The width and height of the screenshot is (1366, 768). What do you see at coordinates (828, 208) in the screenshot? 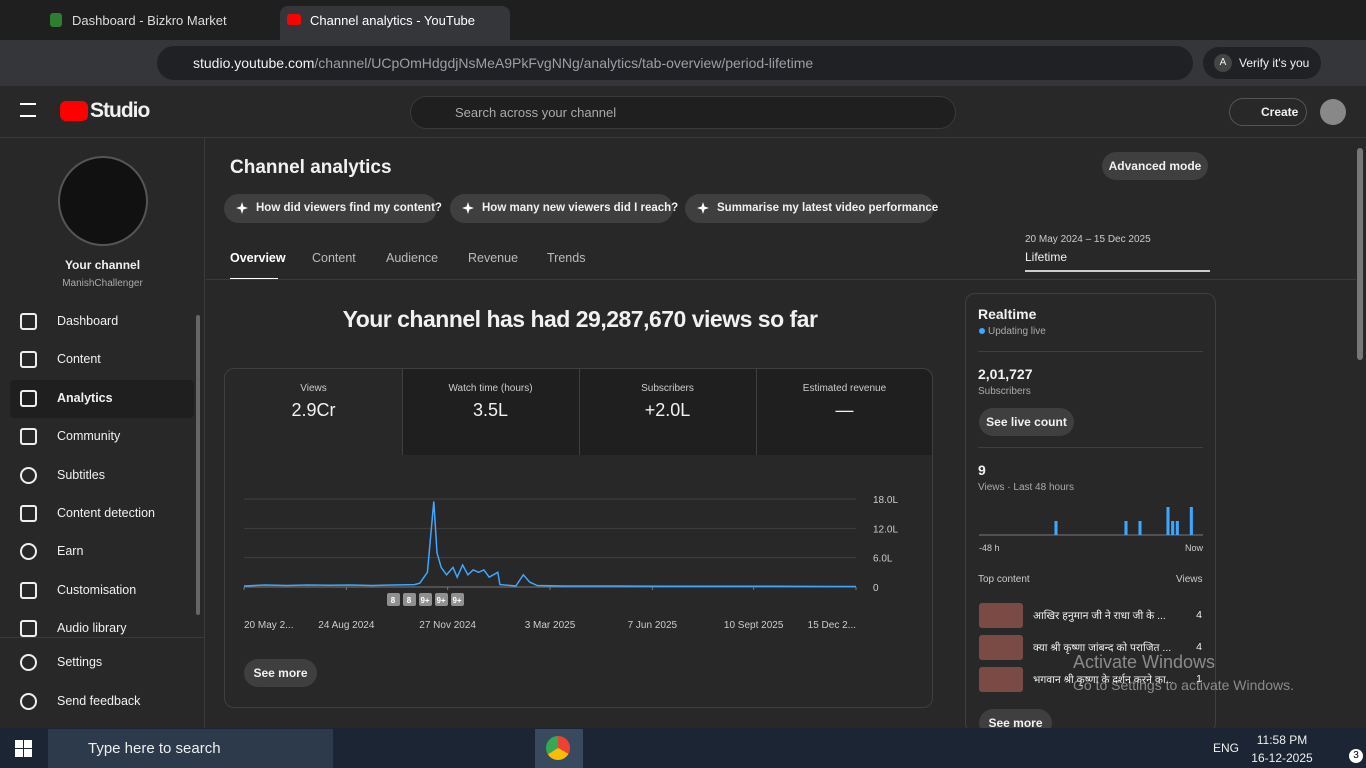
I see `prompt-label: Summarise my latest video performance` at bounding box center [828, 208].